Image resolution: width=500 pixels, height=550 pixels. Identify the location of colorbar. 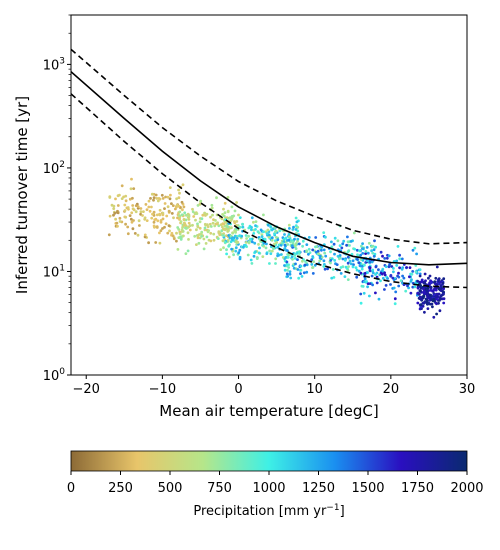
(269, 461).